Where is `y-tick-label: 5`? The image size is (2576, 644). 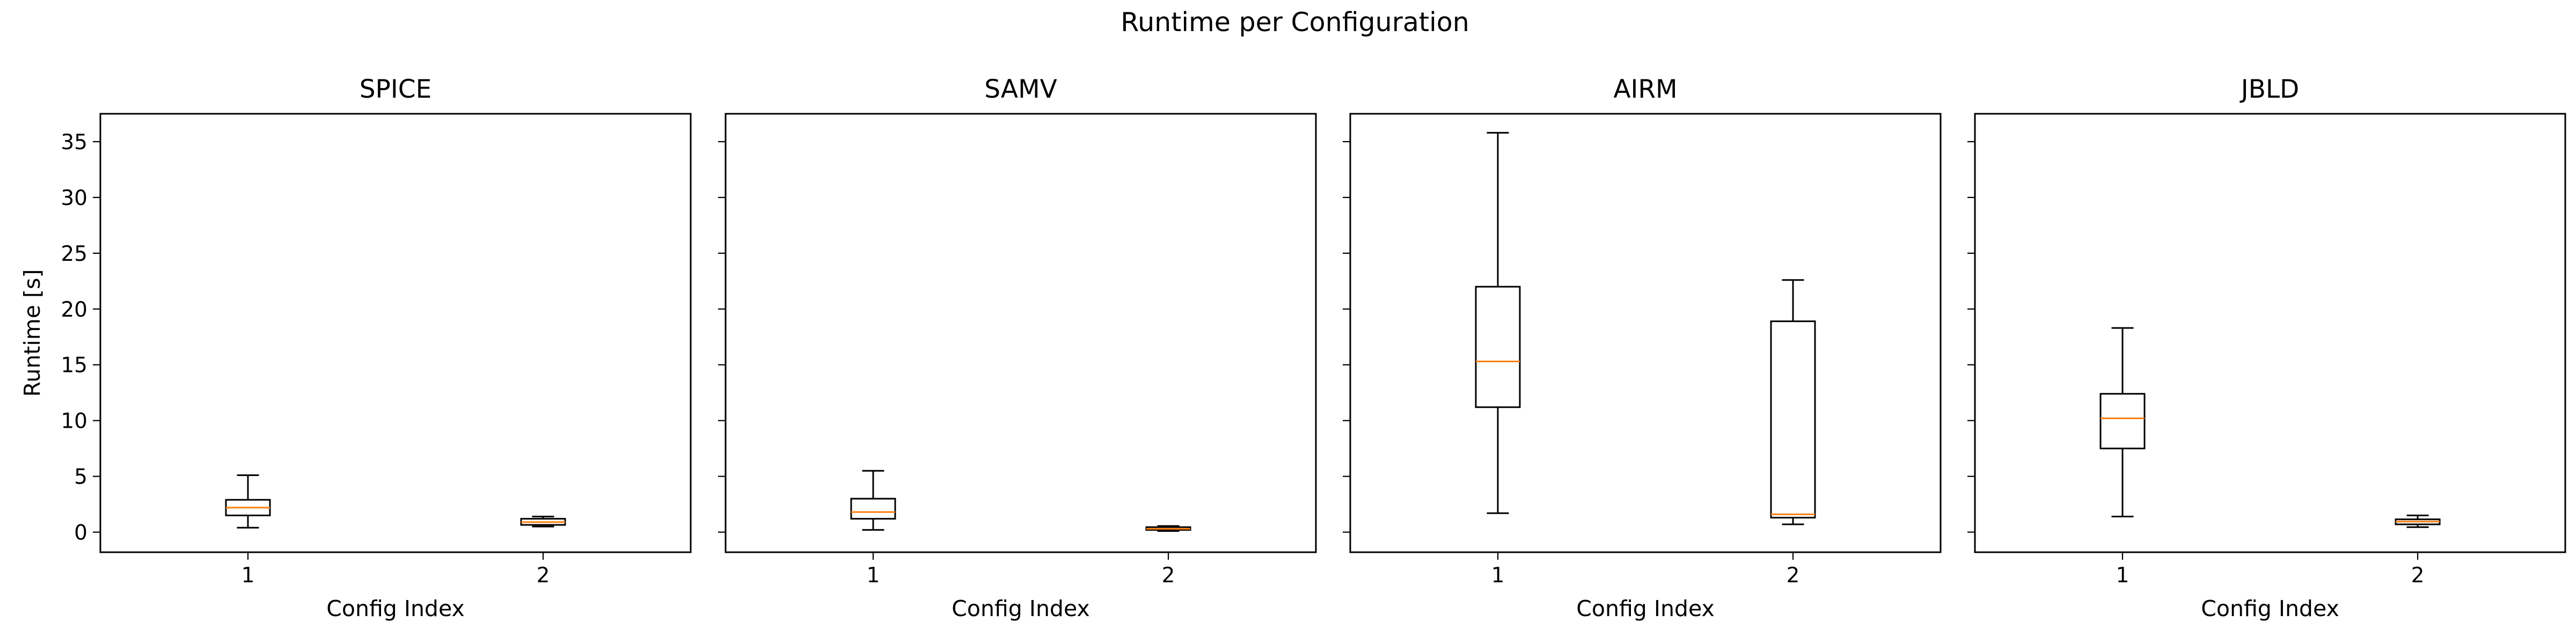 y-tick-label: 5 is located at coordinates (80, 477).